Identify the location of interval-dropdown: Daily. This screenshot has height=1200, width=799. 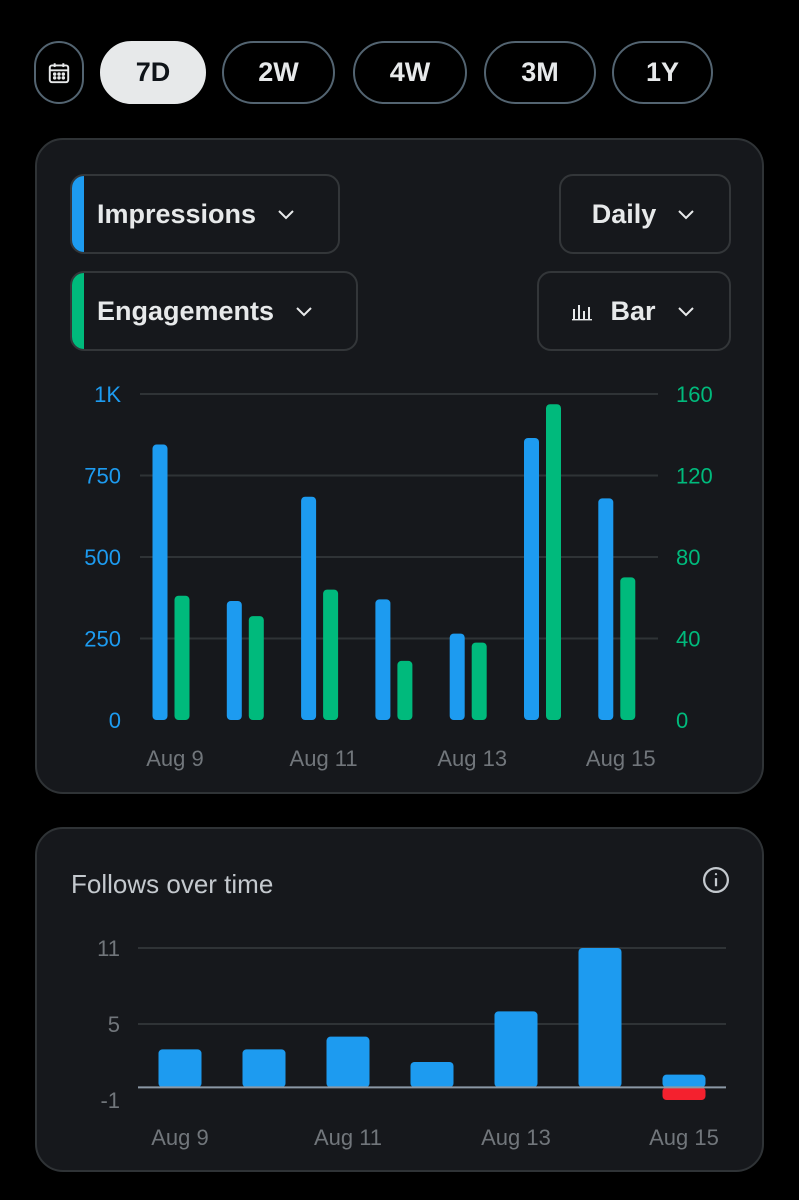
(645, 214).